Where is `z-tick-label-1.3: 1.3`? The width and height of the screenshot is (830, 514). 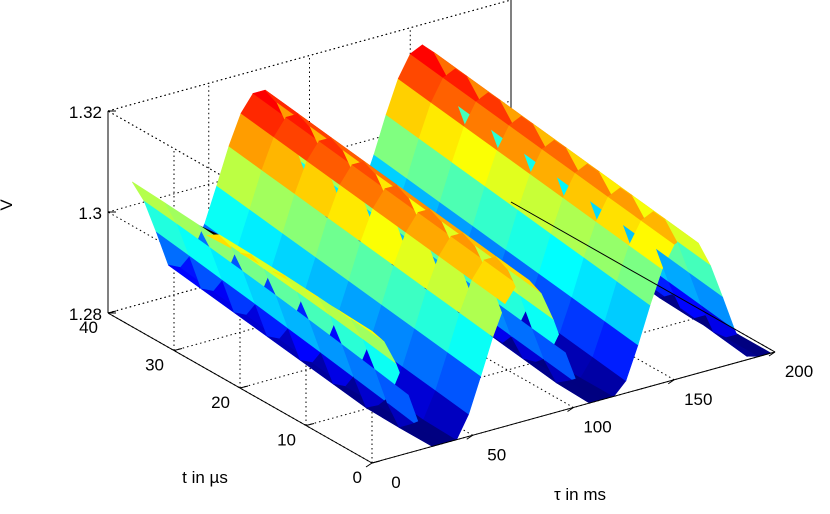
z-tick-label-1.3: 1.3 is located at coordinates (90, 213).